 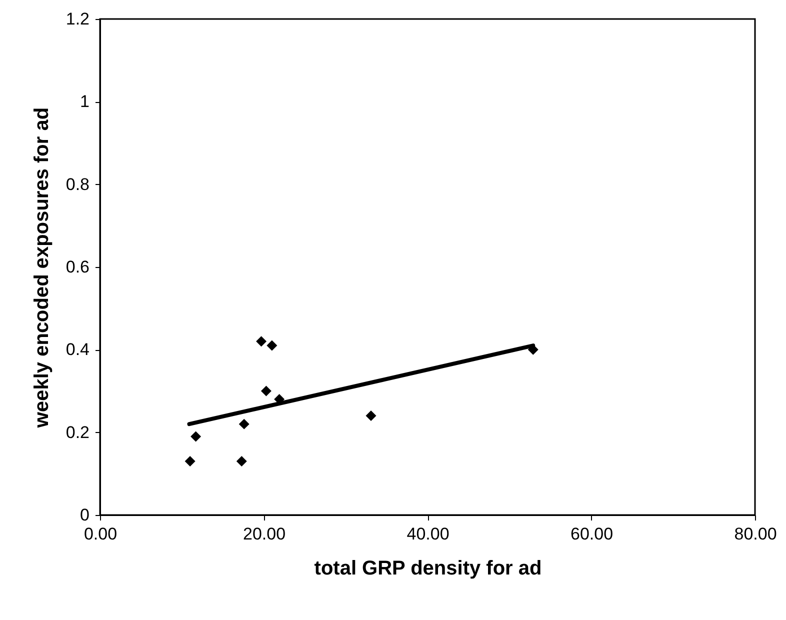 What do you see at coordinates (85, 102) in the screenshot?
I see `y-tick-label: 1` at bounding box center [85, 102].